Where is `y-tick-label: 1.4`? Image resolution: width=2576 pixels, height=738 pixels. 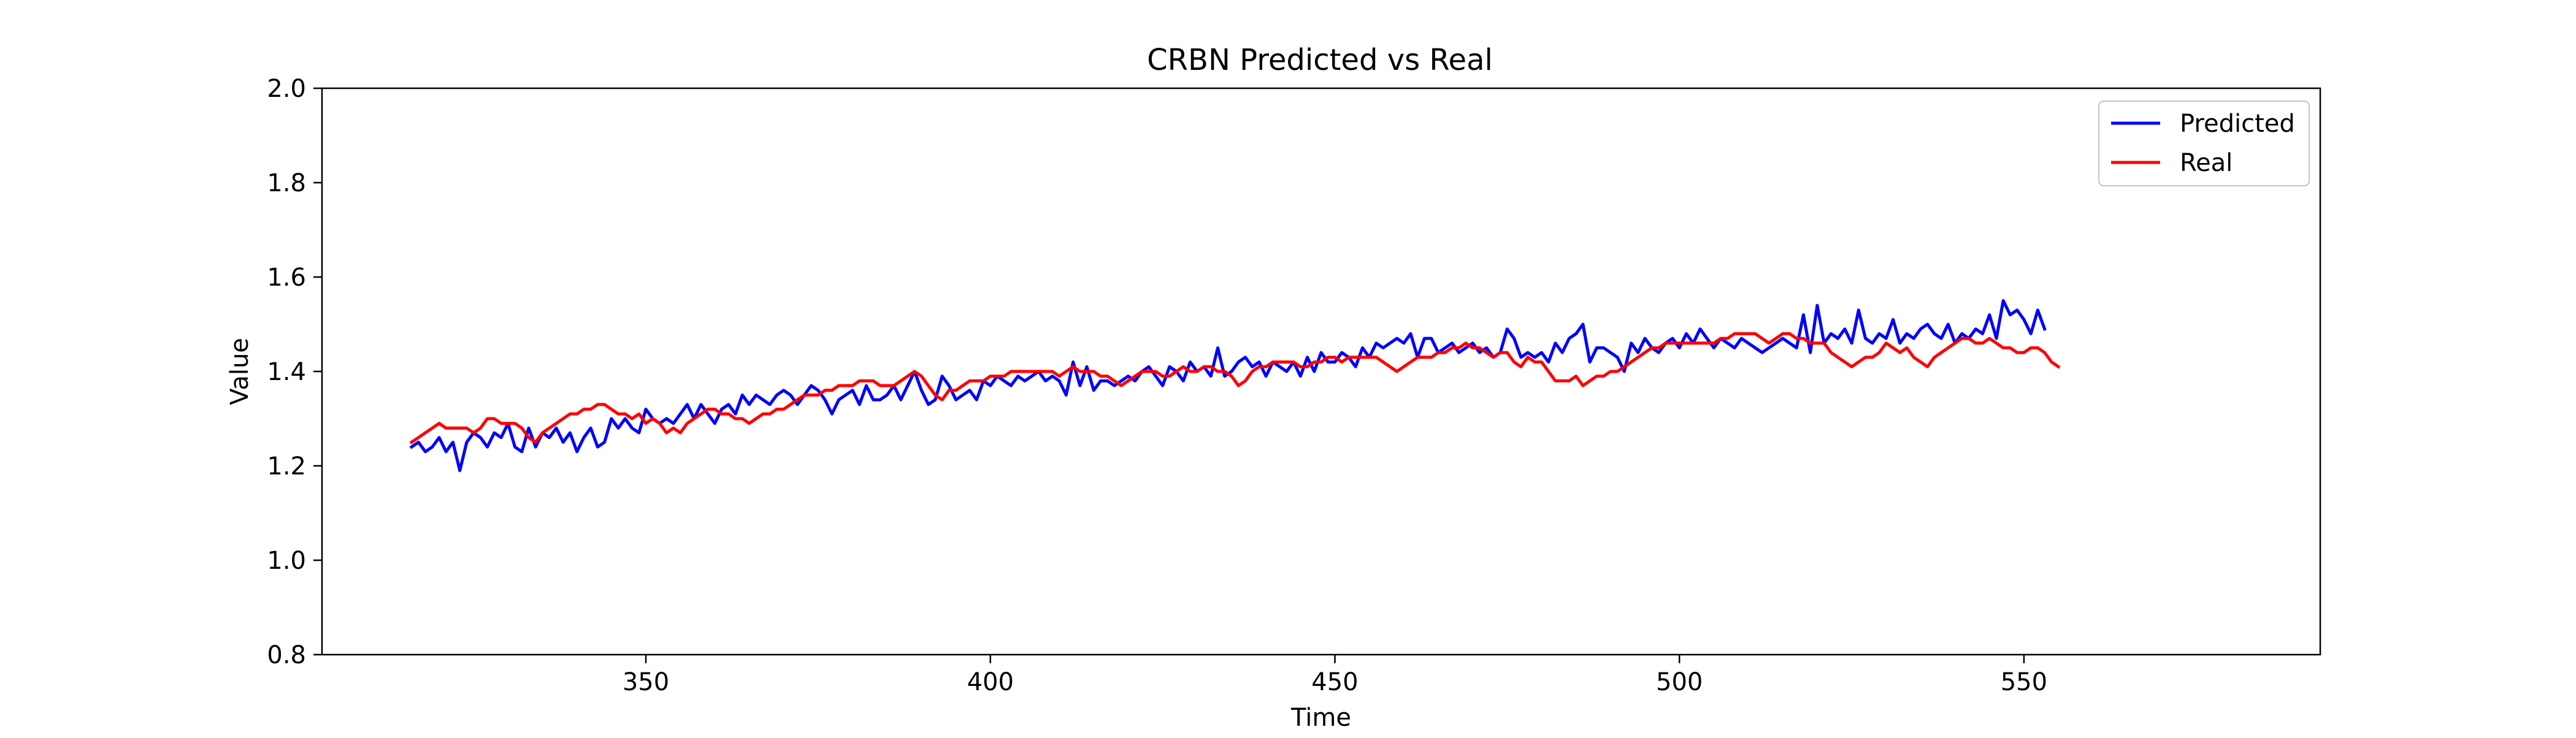 y-tick-label: 1.4 is located at coordinates (286, 372).